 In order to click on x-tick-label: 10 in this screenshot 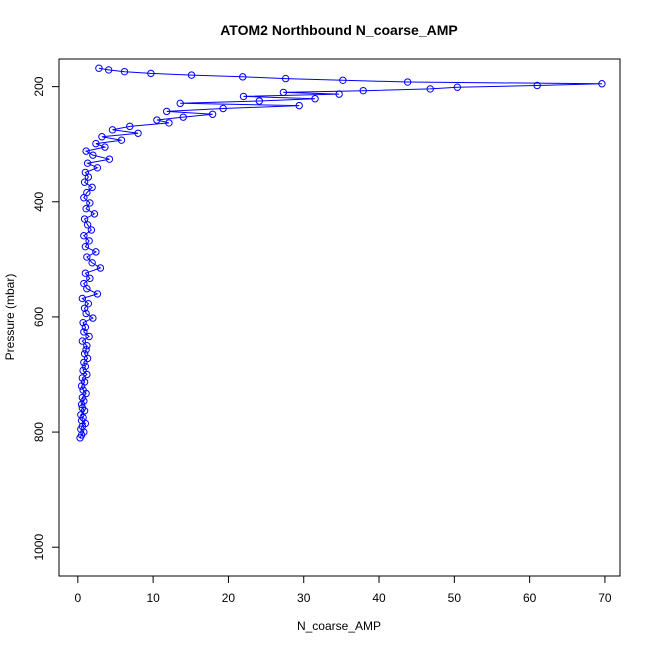, I will do `click(153, 598)`.